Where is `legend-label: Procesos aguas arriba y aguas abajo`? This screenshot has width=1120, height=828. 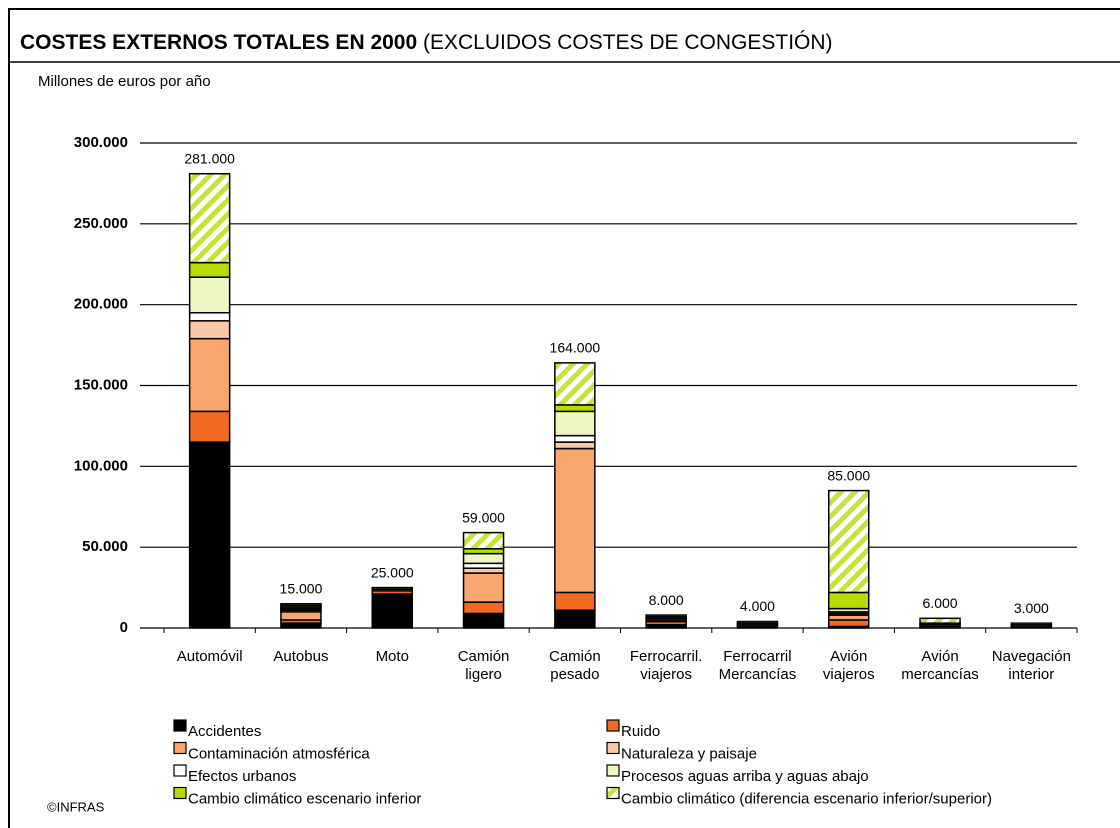 legend-label: Procesos aguas arriba y aguas abajo is located at coordinates (745, 776).